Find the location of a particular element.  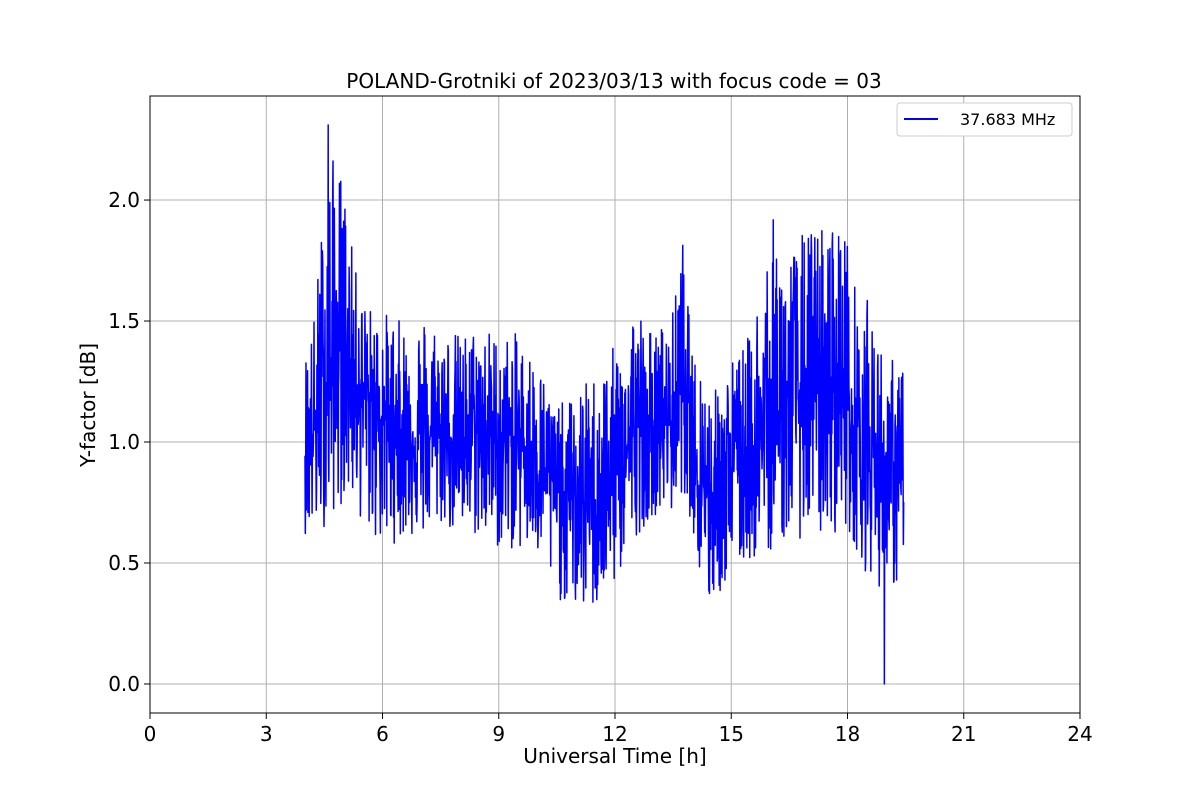

x-ticks: 0 3 6 9 12 15 18 21 24 is located at coordinates (618, 729).